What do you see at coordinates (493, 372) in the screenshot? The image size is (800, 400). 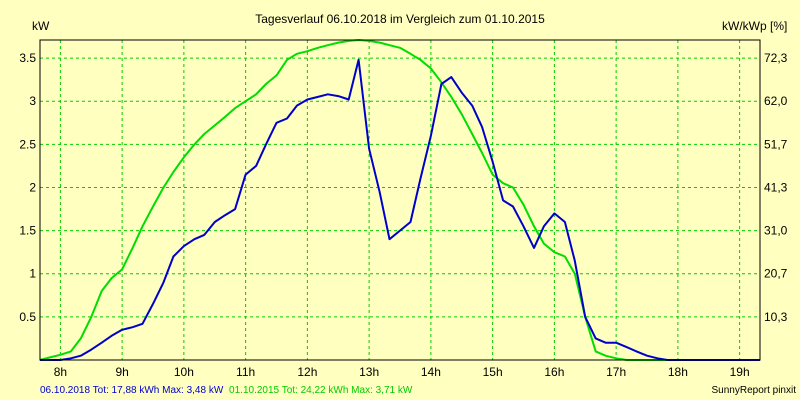 I see `x-tick-label: 15h` at bounding box center [493, 372].